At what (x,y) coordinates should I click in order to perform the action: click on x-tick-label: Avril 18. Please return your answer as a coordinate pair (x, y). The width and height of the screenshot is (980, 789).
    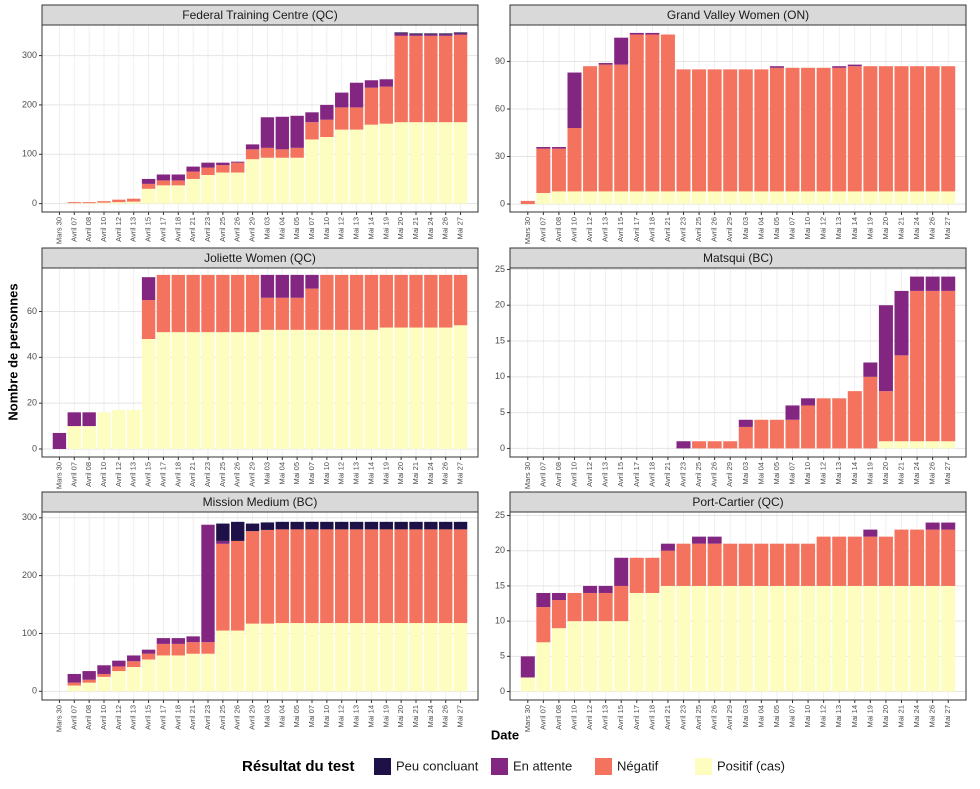
    Looking at the image, I should click on (651, 474).